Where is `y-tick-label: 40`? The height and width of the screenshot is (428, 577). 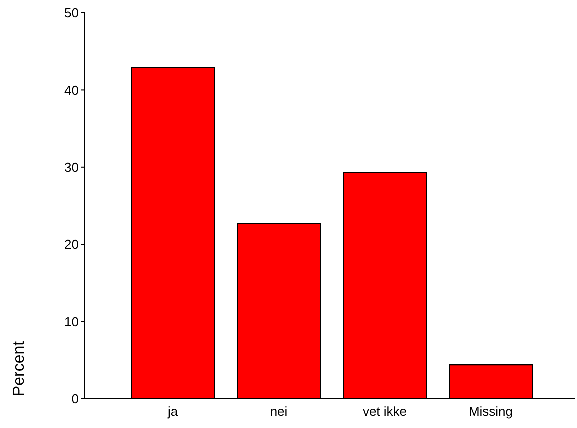 y-tick-label: 40 is located at coordinates (71, 90).